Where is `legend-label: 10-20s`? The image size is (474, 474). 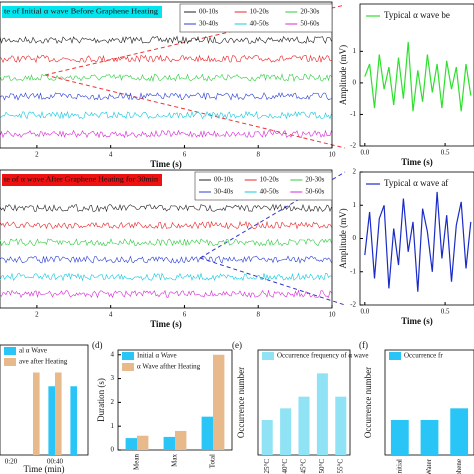
legend-label: 10-20s is located at coordinates (259, 12).